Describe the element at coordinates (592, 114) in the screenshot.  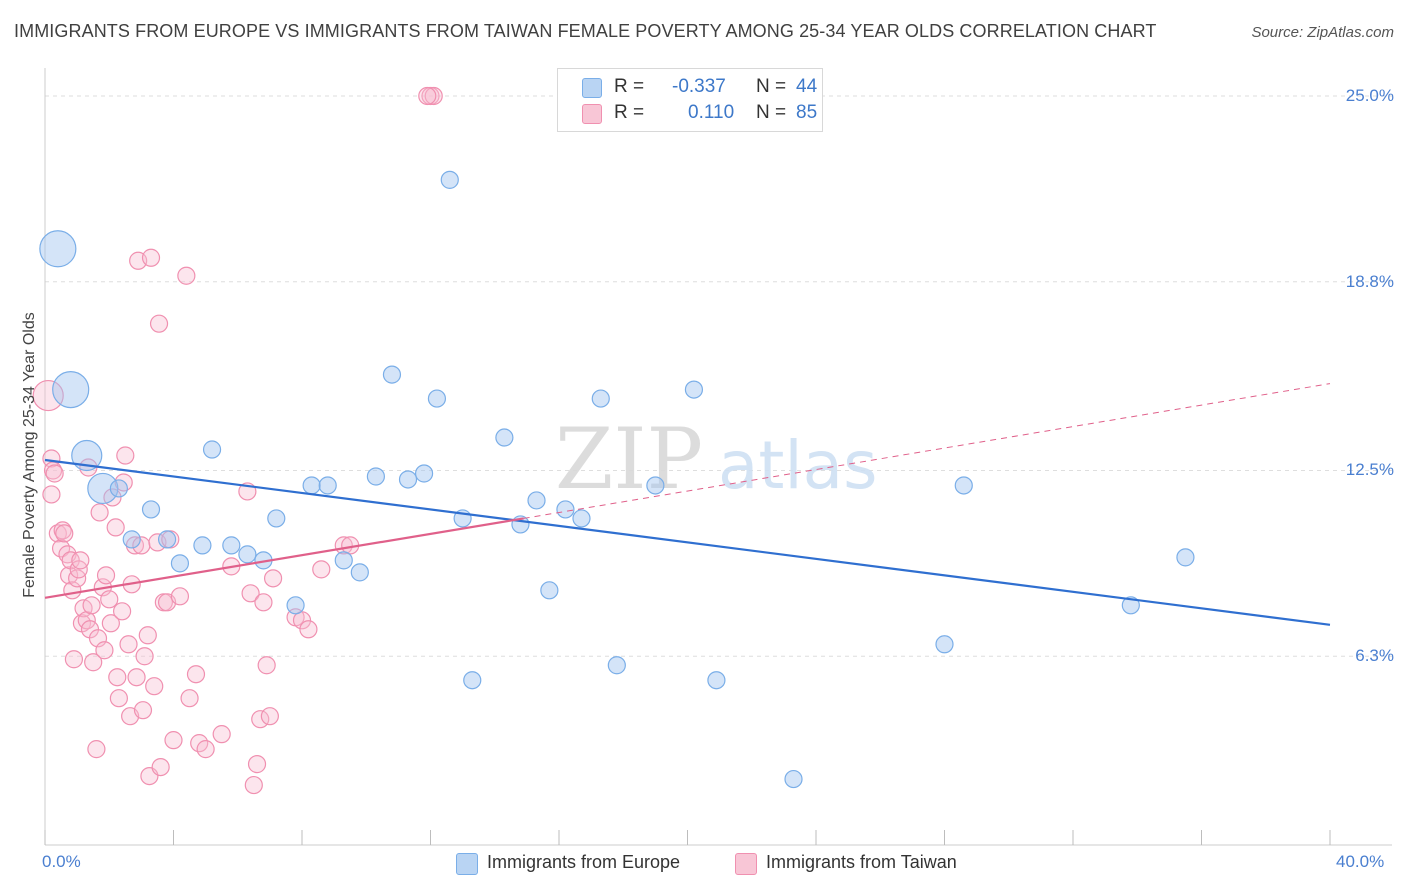
I see `legend-swatch-taiwan` at that location.